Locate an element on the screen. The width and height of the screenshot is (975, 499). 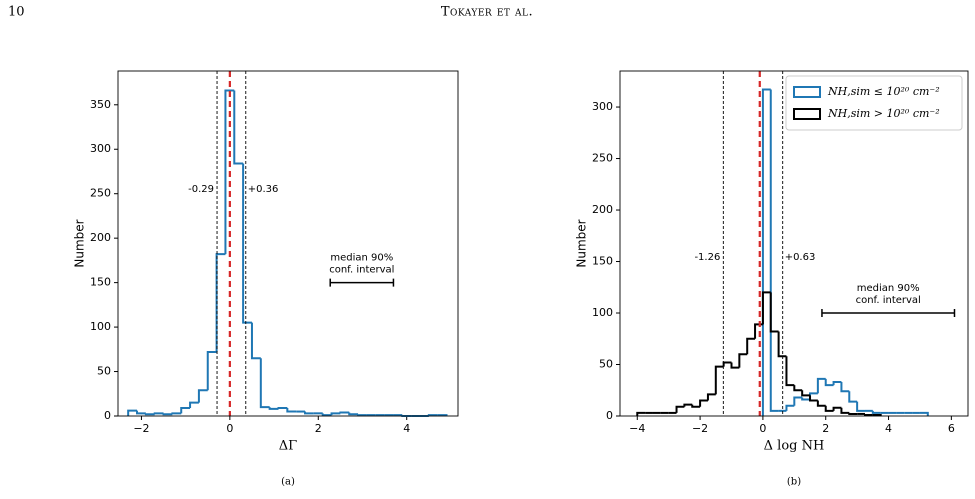
legend-label: NH,sim ≤ 10²⁰ cm⁻² is located at coordinates (883, 91).